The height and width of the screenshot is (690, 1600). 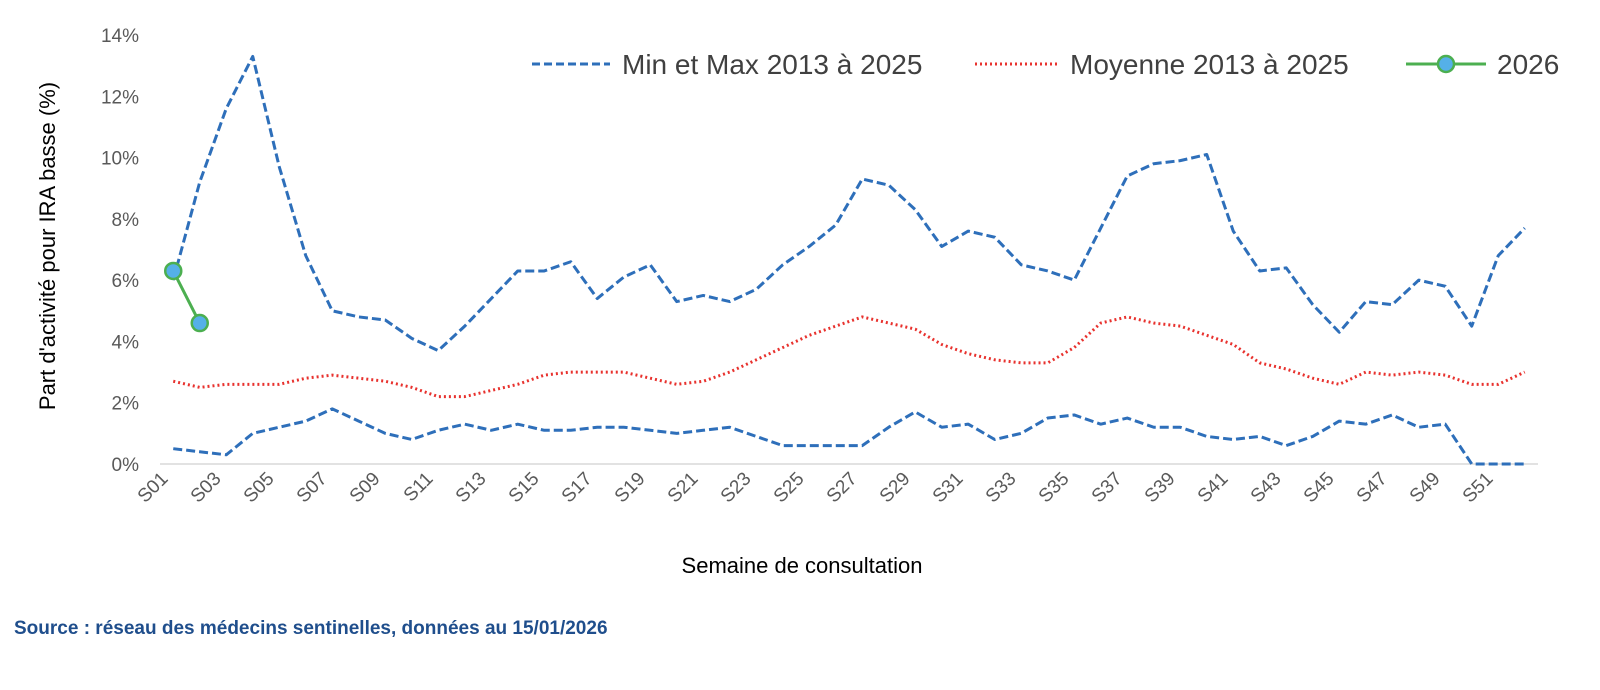 What do you see at coordinates (736, 487) in the screenshot?
I see `x-tick-label: S23` at bounding box center [736, 487].